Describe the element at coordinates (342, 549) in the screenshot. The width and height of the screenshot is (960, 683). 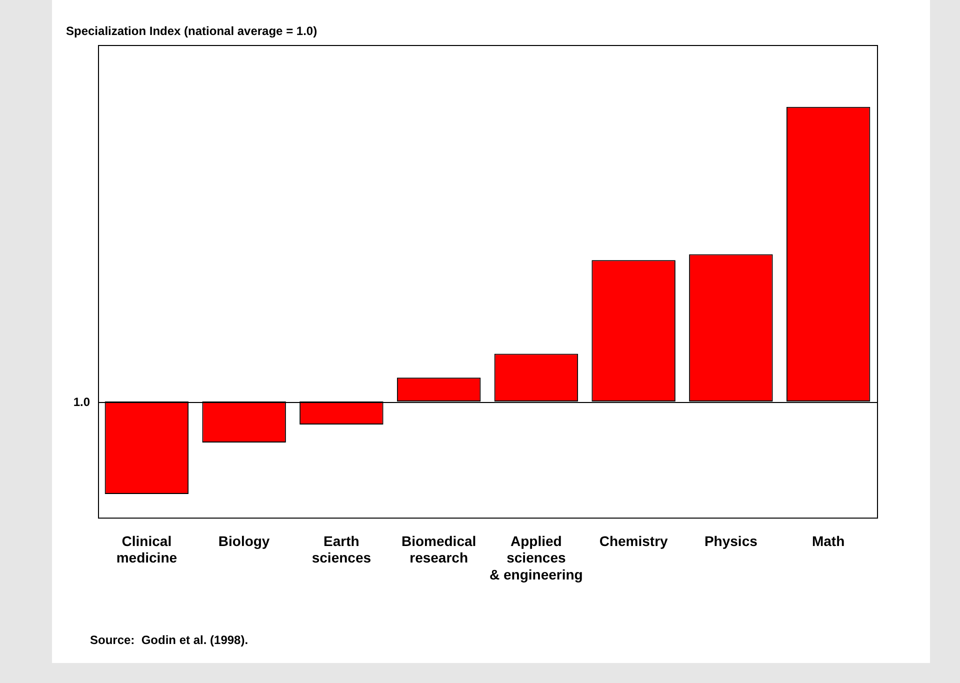
I see `x-tick-label: Earth sciences` at that location.